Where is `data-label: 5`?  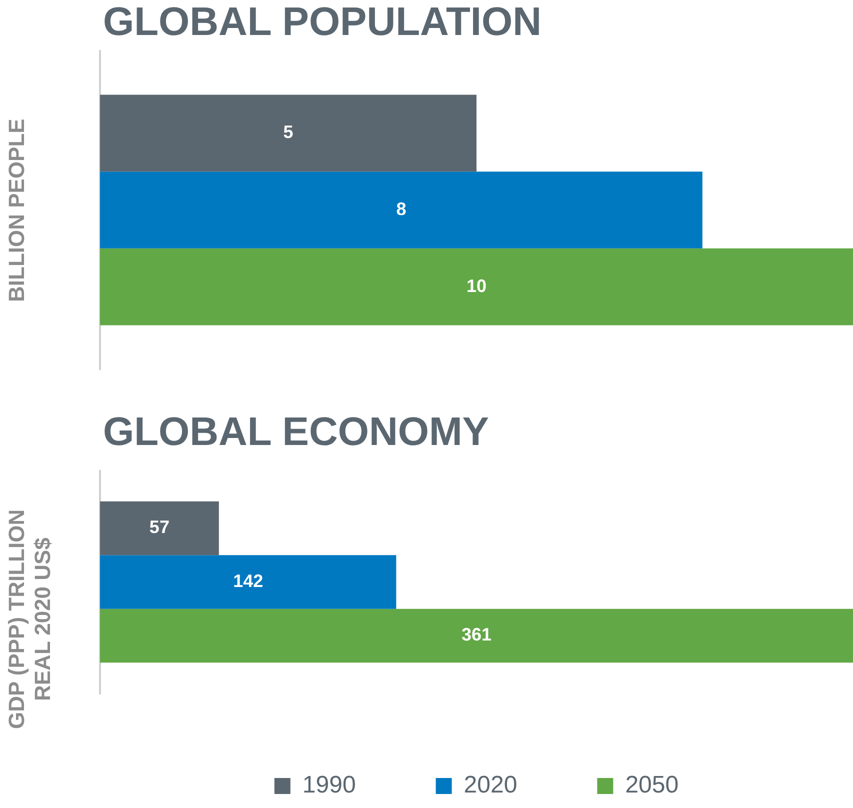
data-label: 5 is located at coordinates (288, 132).